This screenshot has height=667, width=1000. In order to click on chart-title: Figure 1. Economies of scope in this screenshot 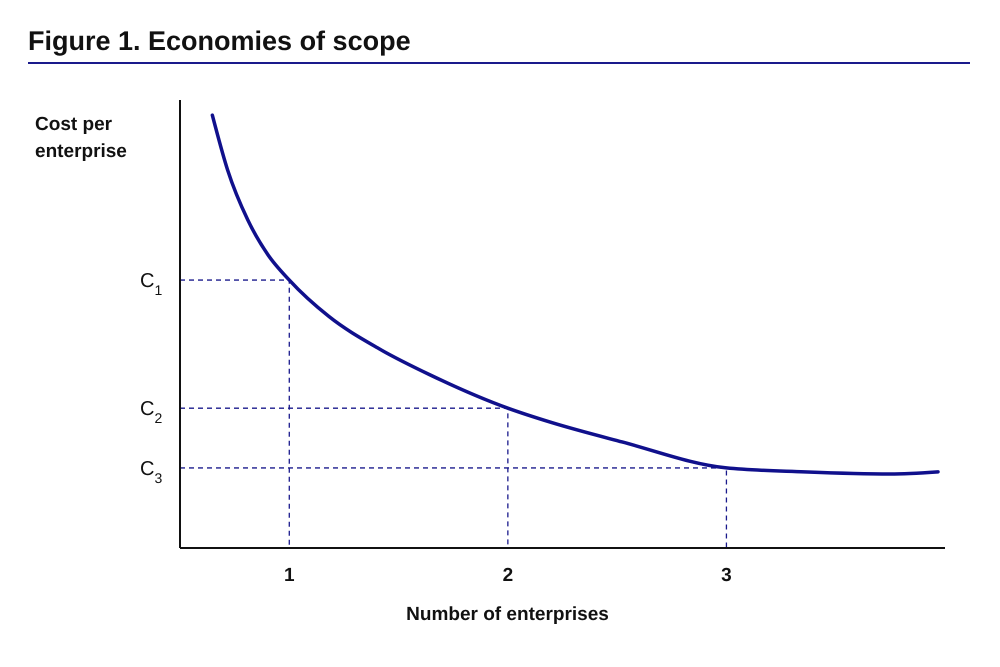, I will do `click(219, 41)`.